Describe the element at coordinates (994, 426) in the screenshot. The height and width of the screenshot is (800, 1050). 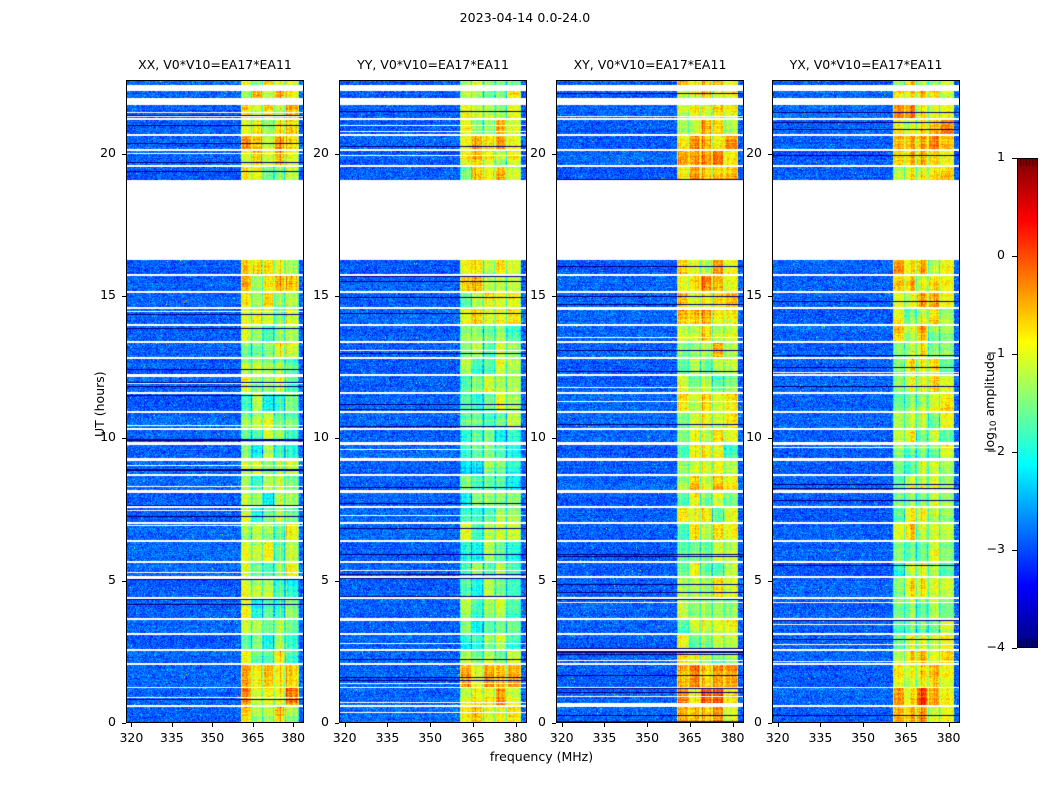
I see `colorbar-label-subscript: 10` at that location.